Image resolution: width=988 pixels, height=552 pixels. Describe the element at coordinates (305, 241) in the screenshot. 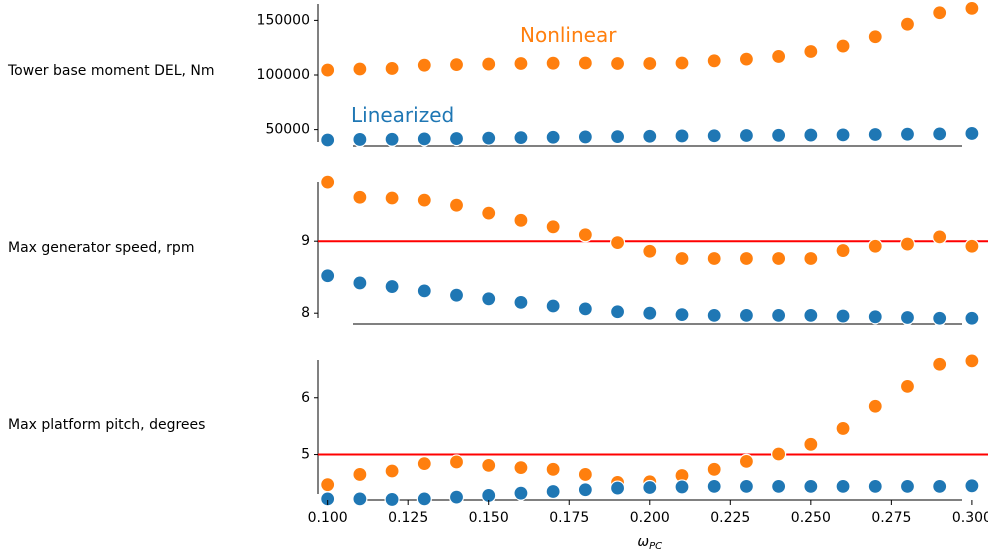

I see `panel-2-y-tick-label: 9` at that location.